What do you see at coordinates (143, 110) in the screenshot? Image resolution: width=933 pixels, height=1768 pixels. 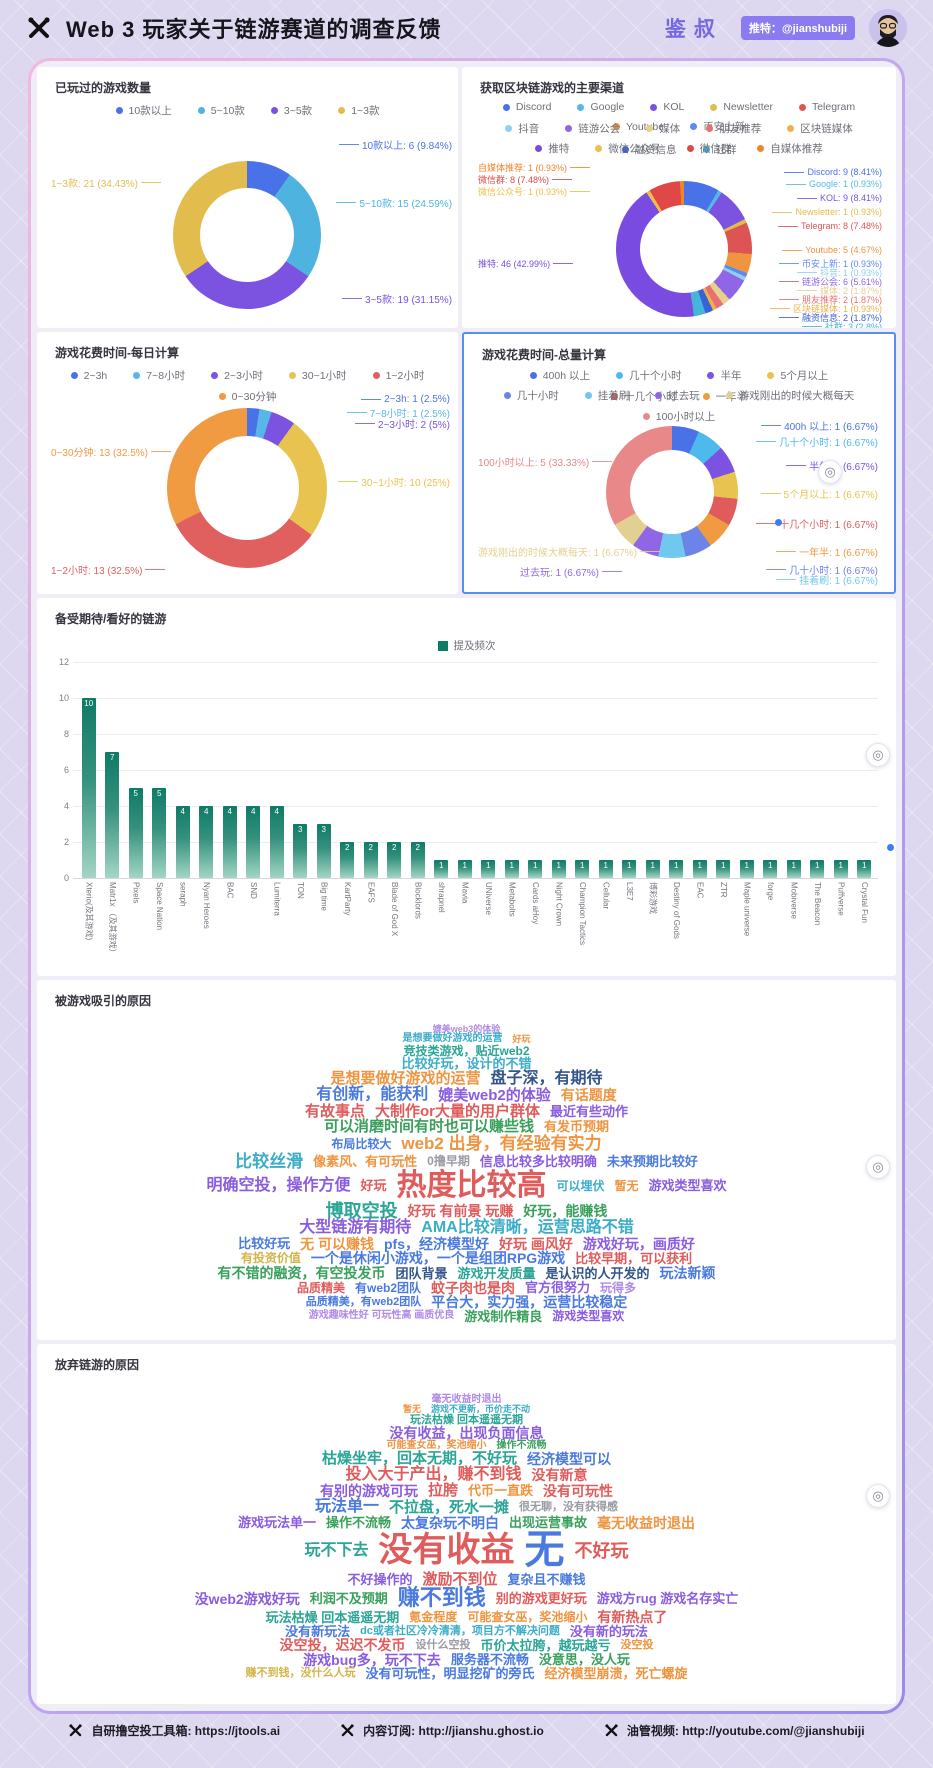 I see `legend-item-10款以上: 10款以上` at bounding box center [143, 110].